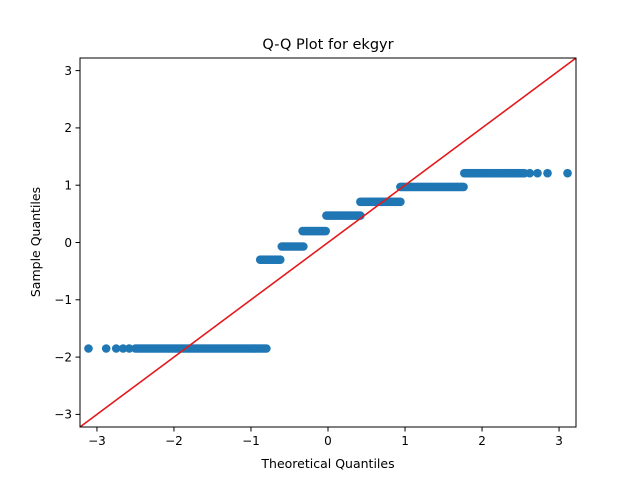  What do you see at coordinates (63, 357) in the screenshot?
I see `y-tick-label: −2` at bounding box center [63, 357].